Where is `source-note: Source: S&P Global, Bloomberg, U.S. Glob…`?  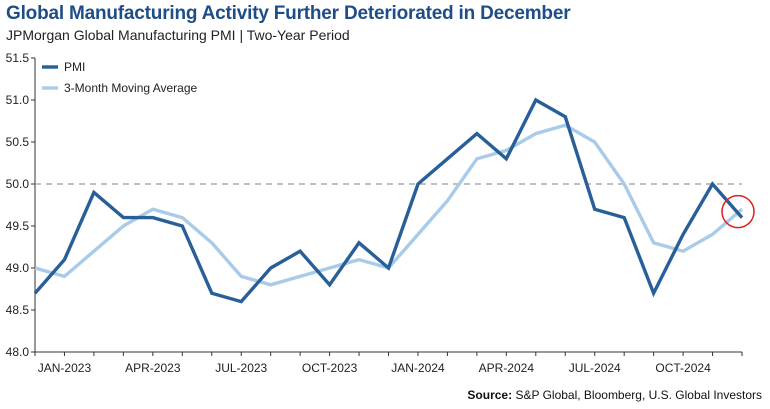
source-note: Source: S&P Global, Bloomberg, U.S. Glob… is located at coordinates (614, 395).